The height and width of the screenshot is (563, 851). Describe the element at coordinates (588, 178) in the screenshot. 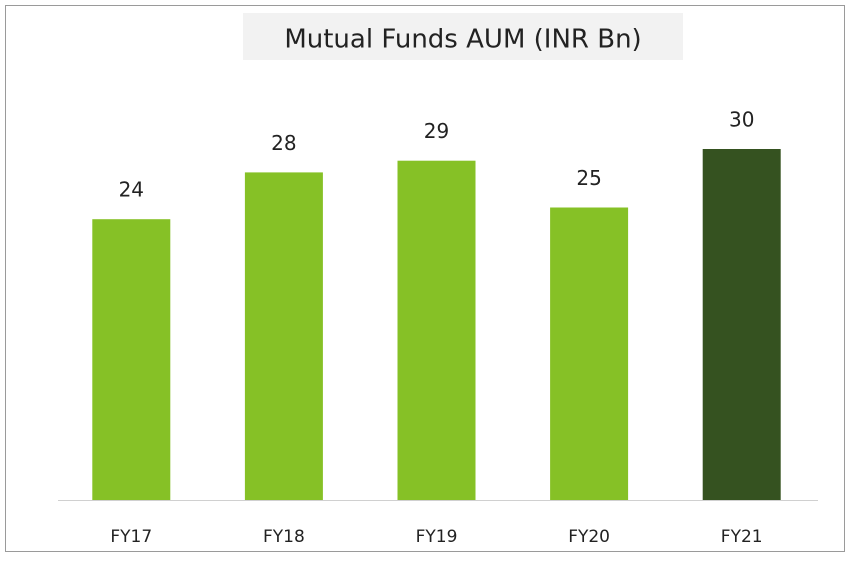

I see `data-label: 25` at that location.